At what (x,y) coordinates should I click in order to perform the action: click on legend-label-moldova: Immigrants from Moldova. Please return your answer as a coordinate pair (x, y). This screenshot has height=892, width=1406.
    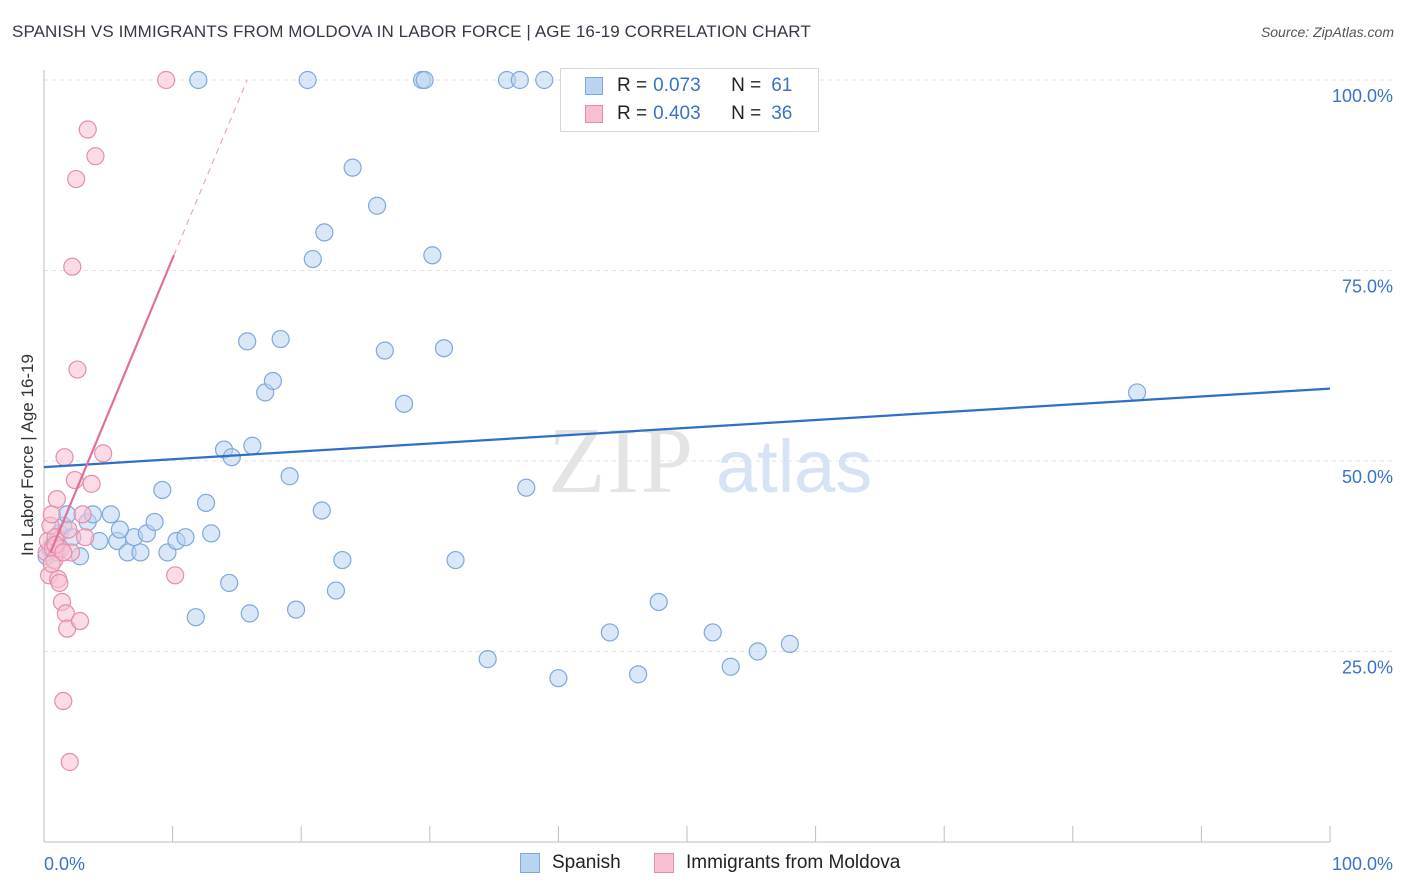
    Looking at the image, I should click on (793, 862).